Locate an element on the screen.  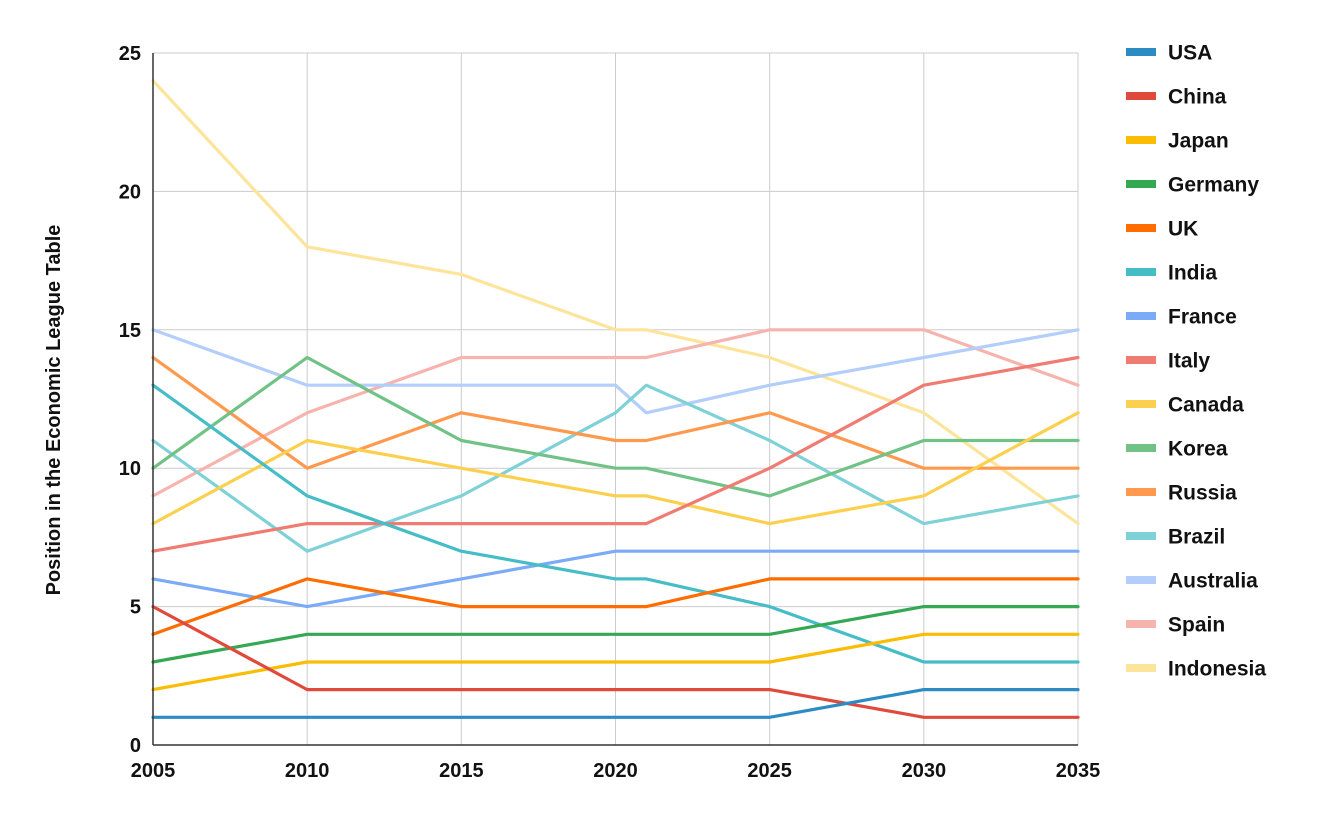
legend-swatch-russia is located at coordinates (1141, 492).